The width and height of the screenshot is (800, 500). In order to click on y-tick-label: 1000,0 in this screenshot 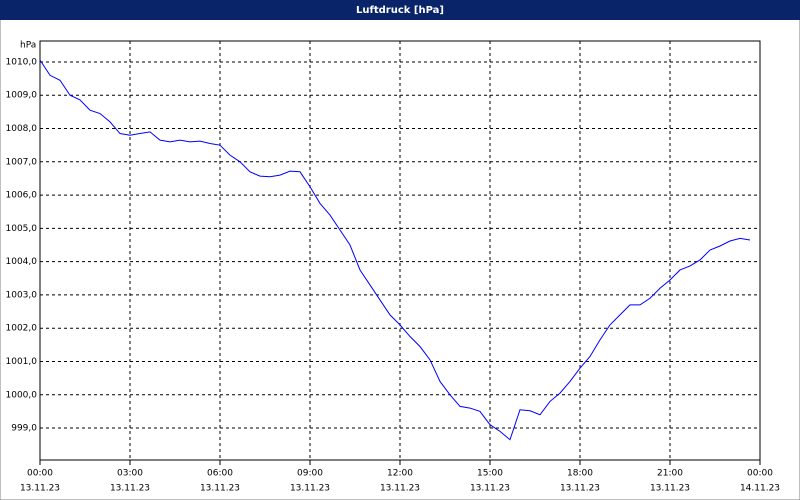, I will do `click(22, 395)`.